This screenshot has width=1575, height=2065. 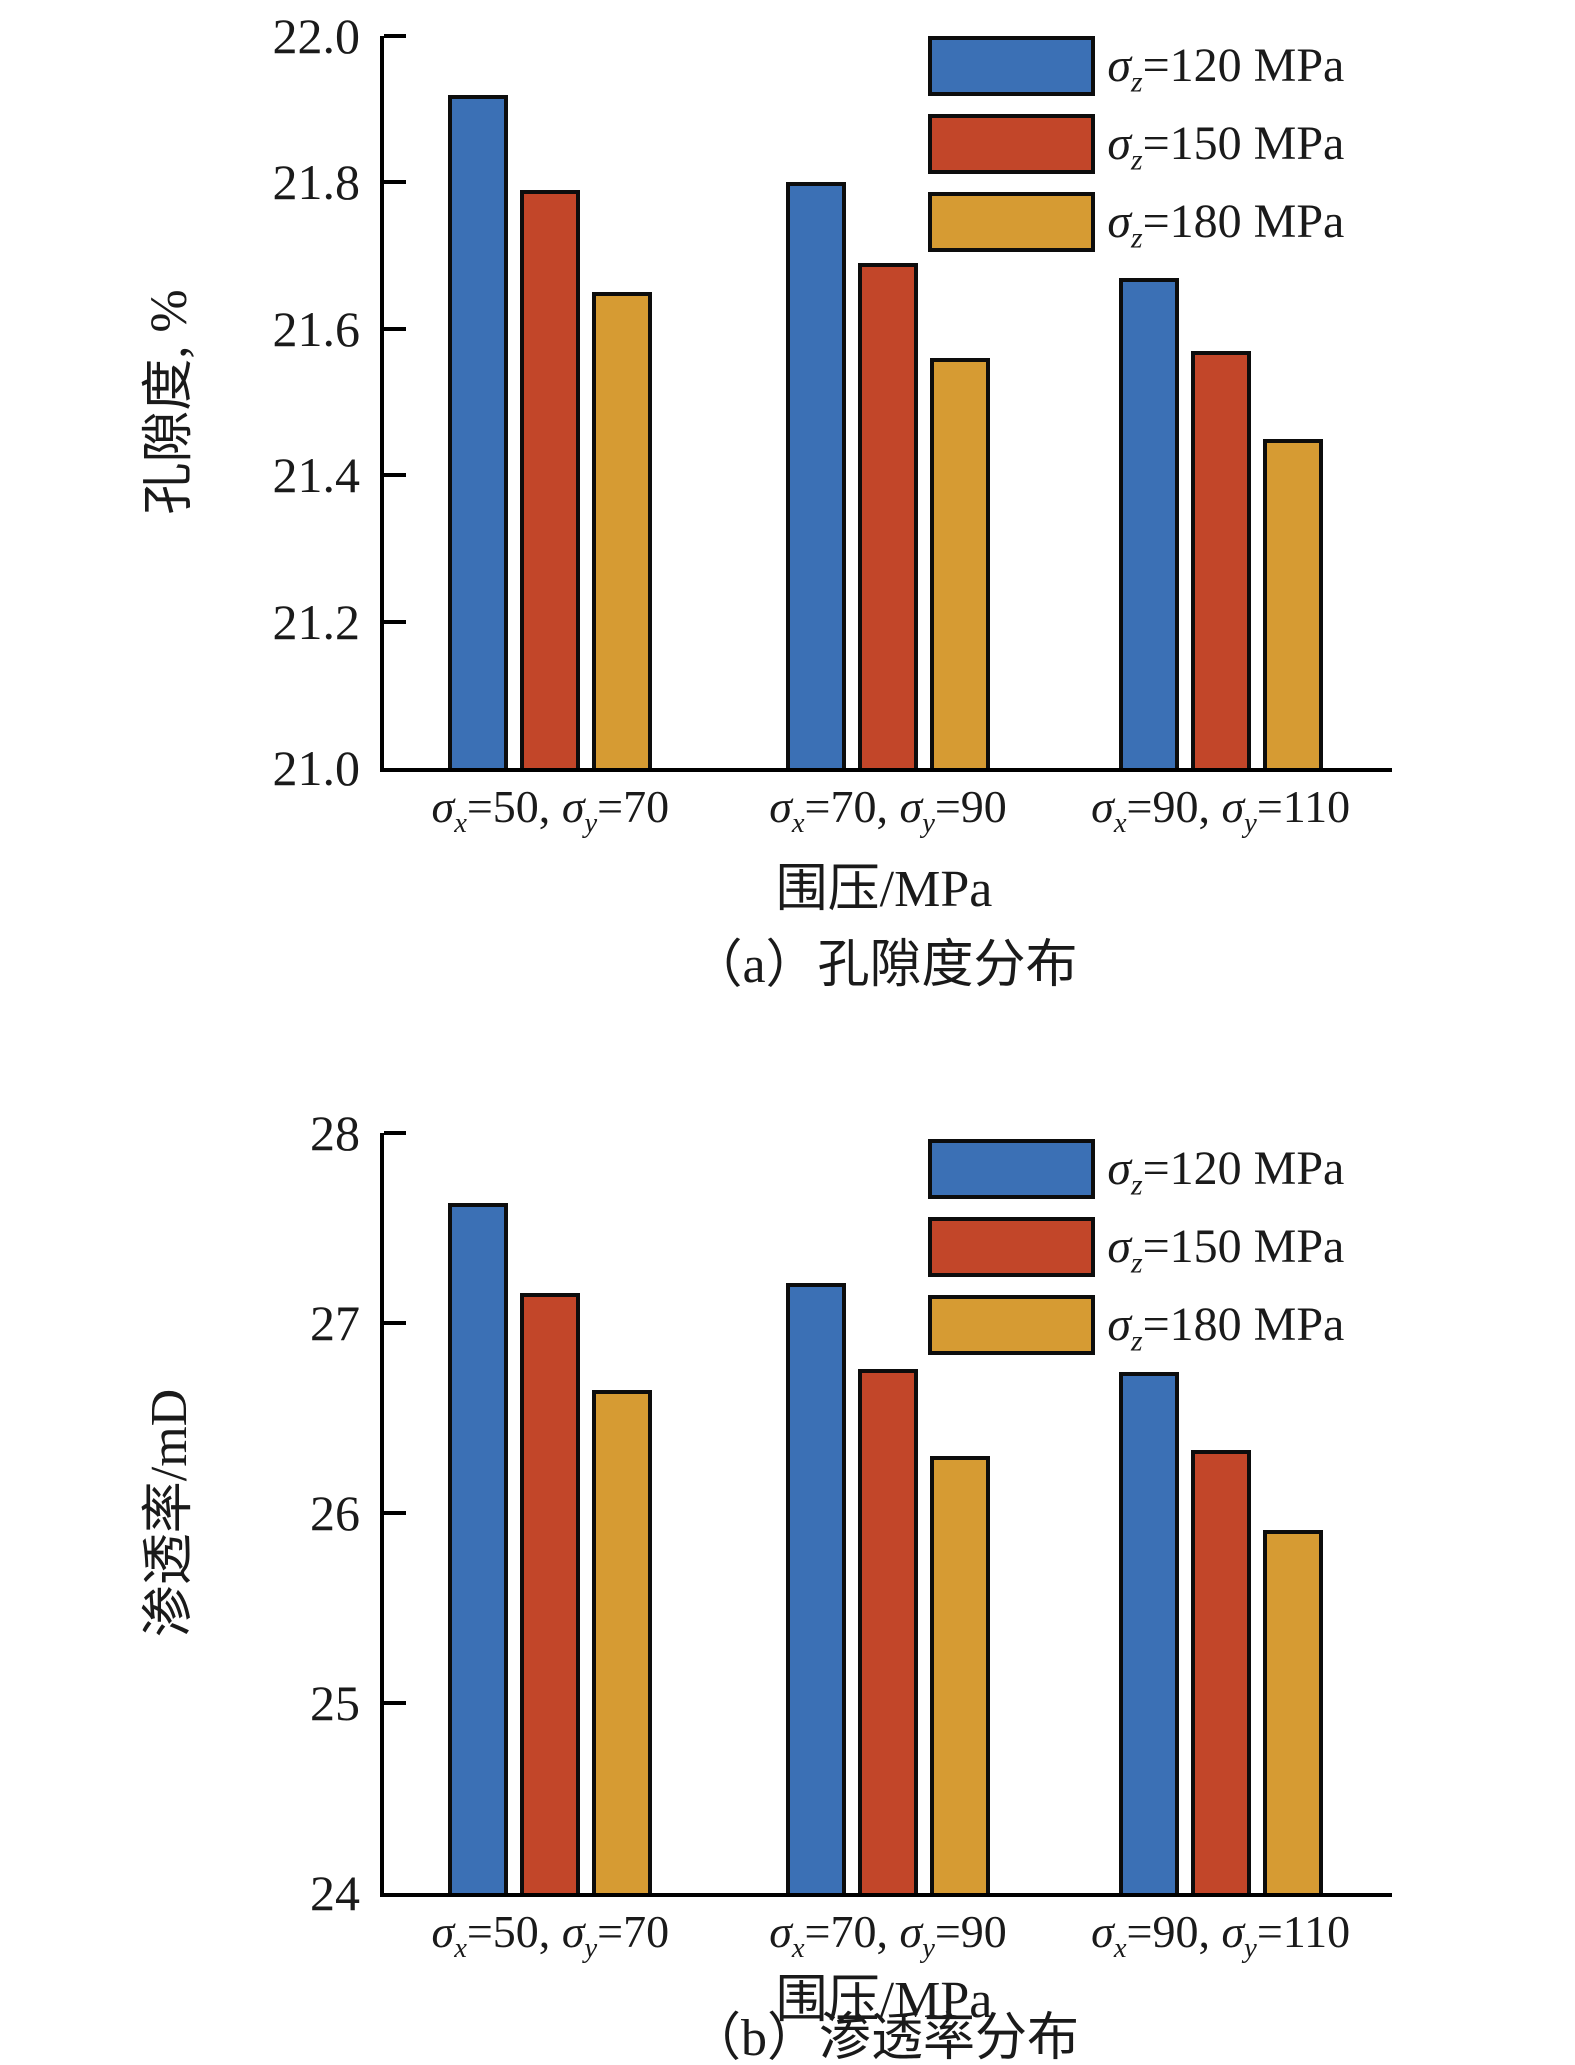 What do you see at coordinates (169, 402) in the screenshot?
I see `y-axis-label-porosity: 孔隙度, %` at bounding box center [169, 402].